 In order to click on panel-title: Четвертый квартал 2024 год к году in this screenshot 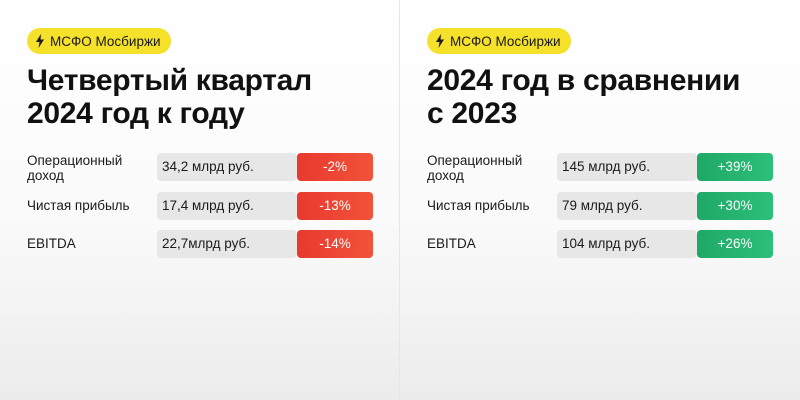, I will do `click(207, 97)`.